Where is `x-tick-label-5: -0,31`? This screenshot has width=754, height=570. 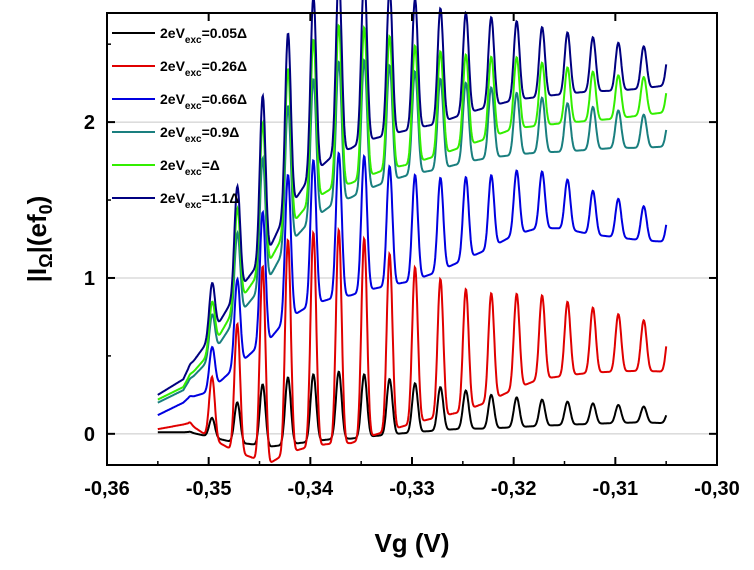
x-tick-label-5: -0,31 is located at coordinates (616, 489).